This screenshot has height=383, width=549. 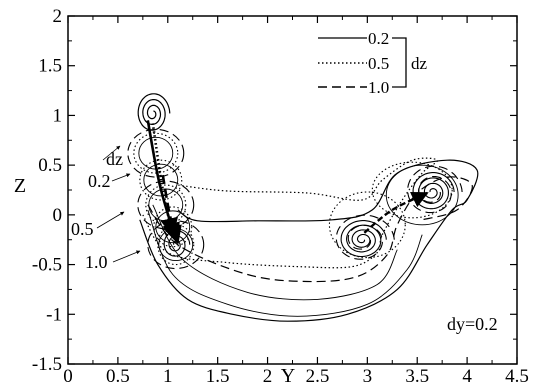 What do you see at coordinates (82, 229) in the screenshot?
I see `side-value-1: 0.5` at bounding box center [82, 229].